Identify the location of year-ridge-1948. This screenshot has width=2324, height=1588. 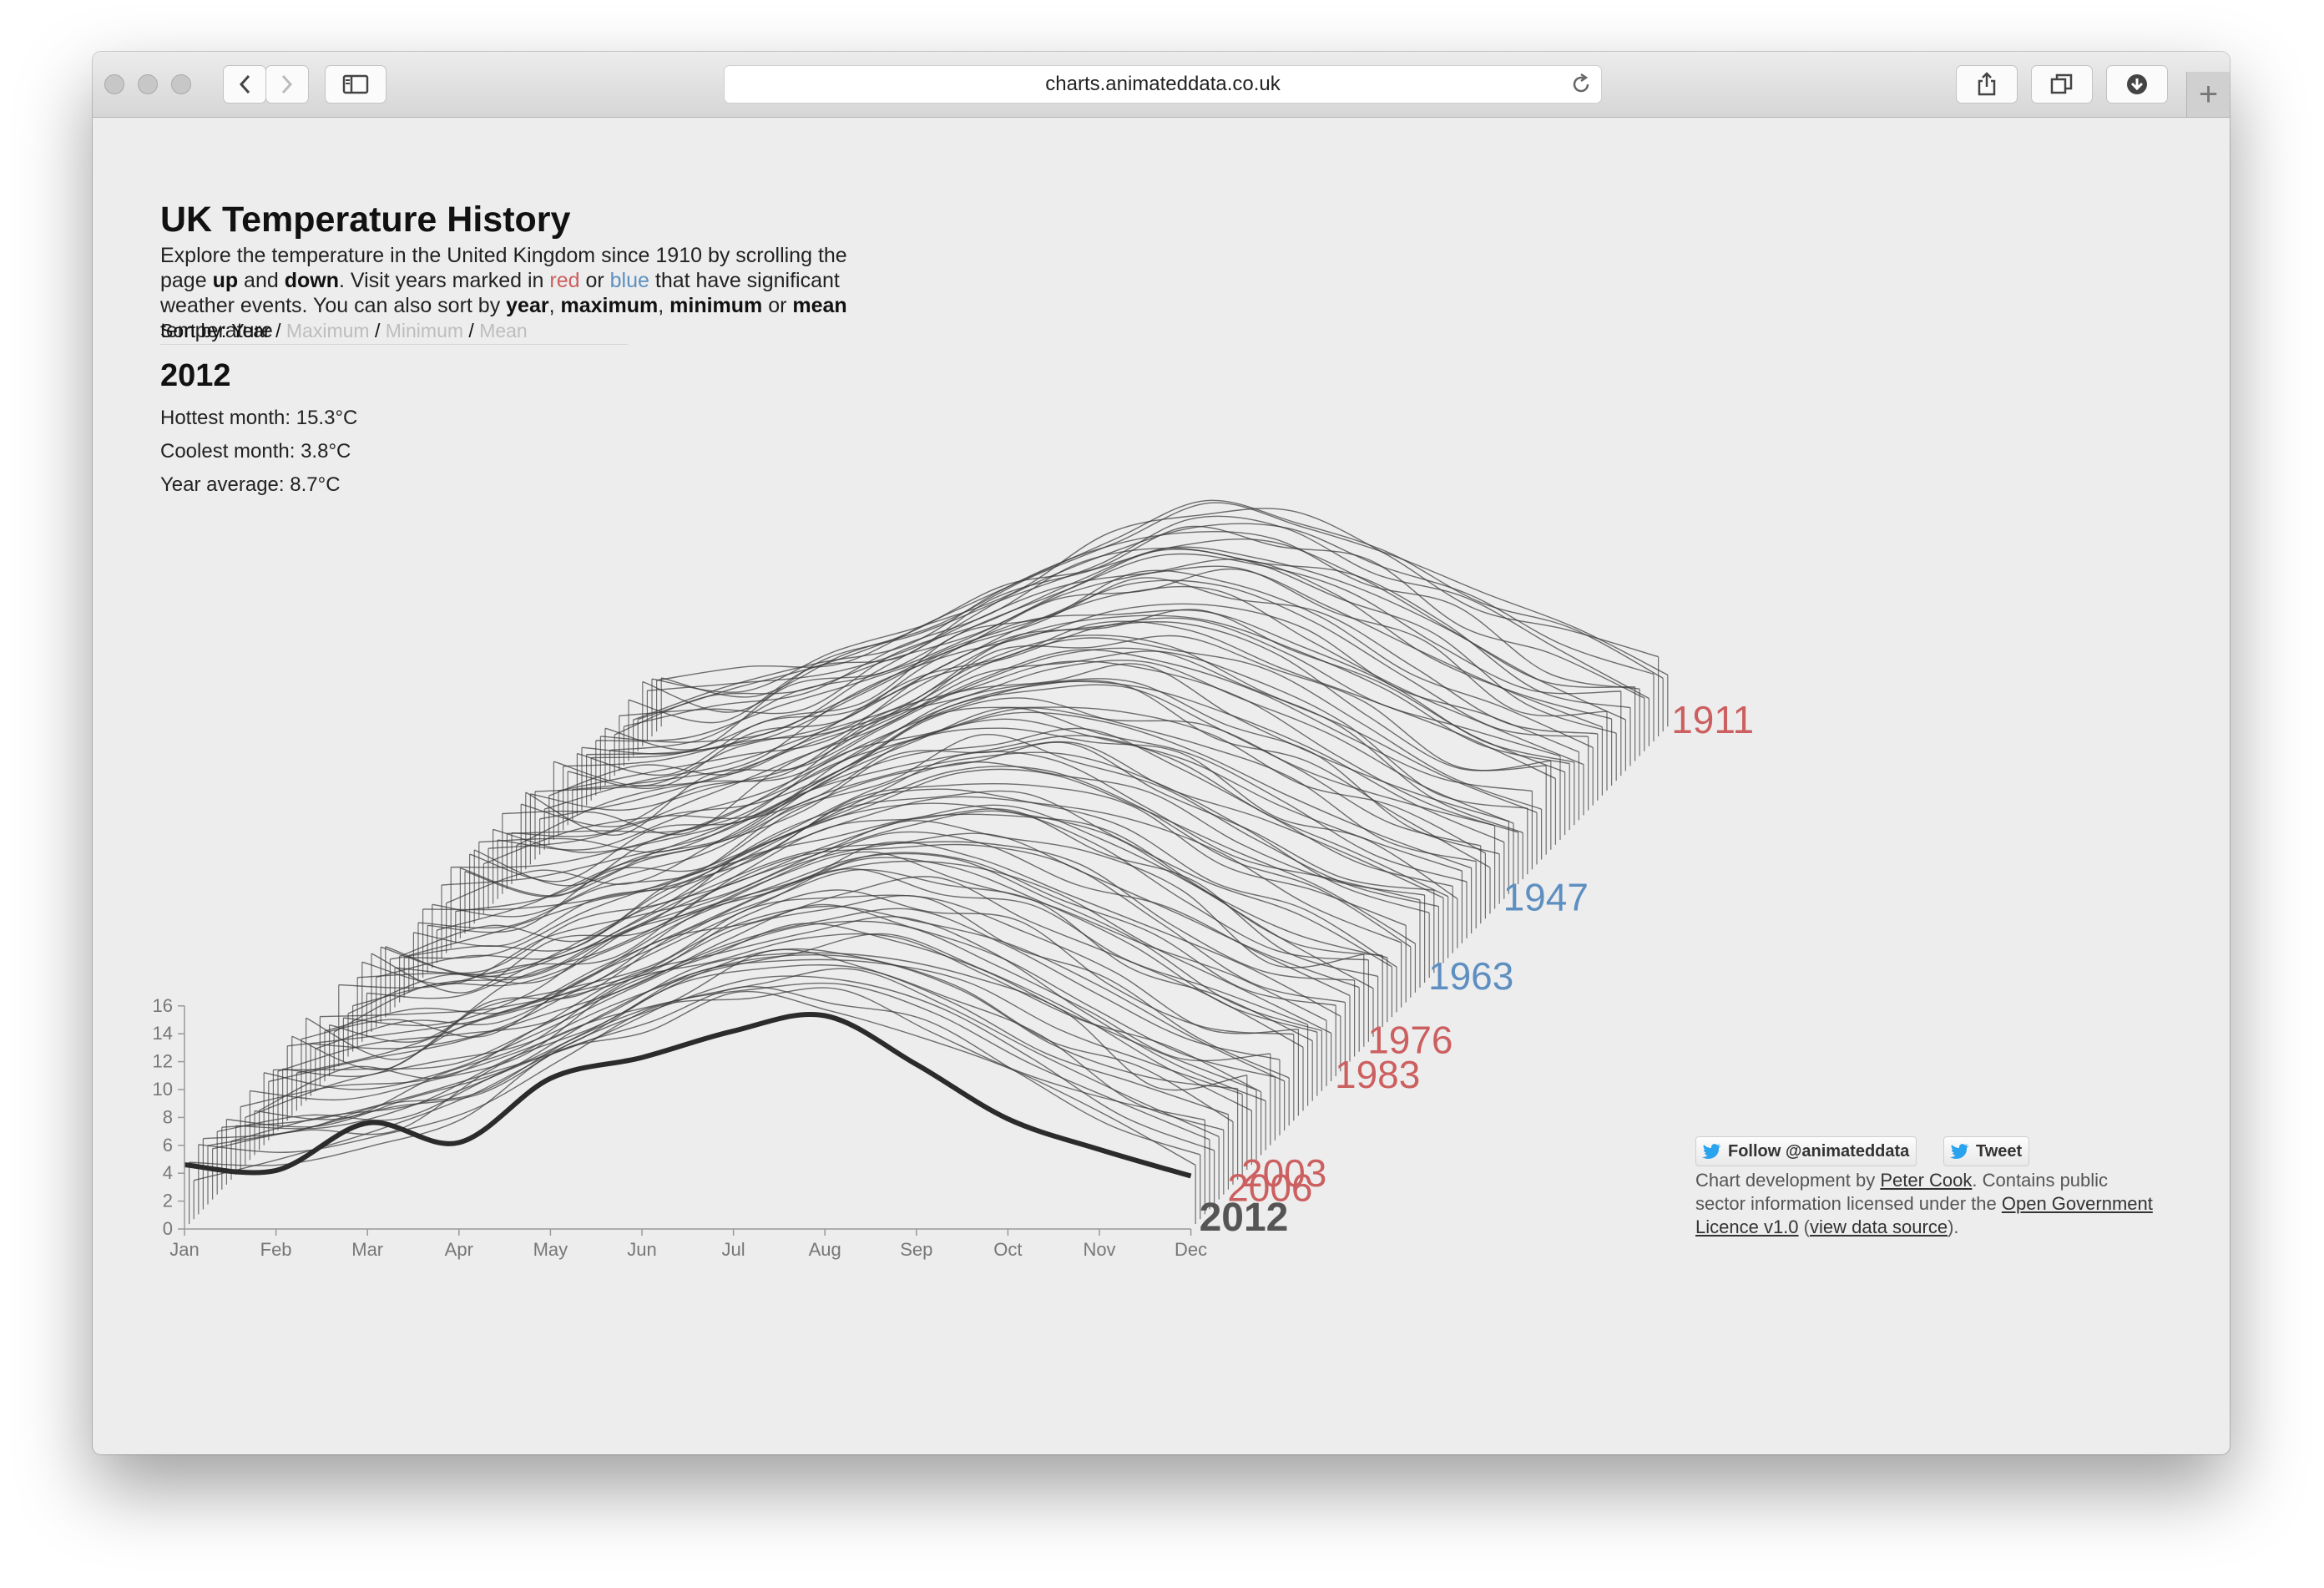
(987, 797).